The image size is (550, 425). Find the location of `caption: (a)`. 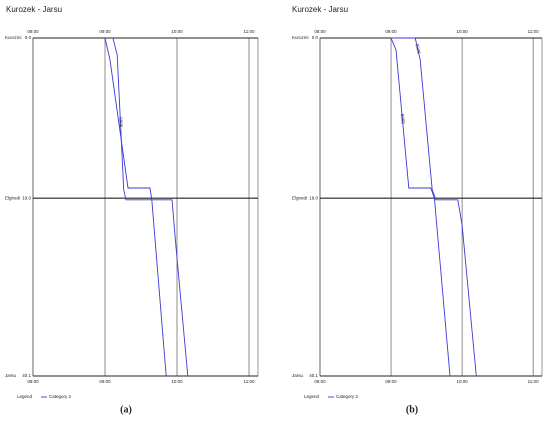

caption: (a) is located at coordinates (126, 409).